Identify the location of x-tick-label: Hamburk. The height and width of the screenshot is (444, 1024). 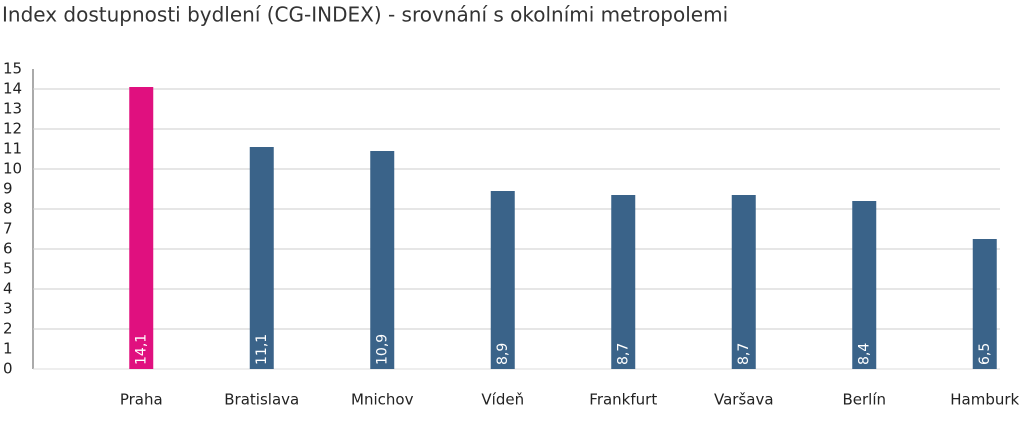
(984, 400).